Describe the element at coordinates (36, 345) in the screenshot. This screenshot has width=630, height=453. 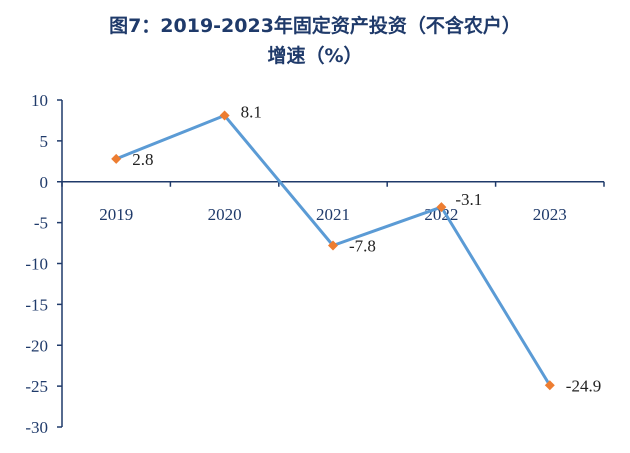
I see `y-tick-label: -20` at that location.